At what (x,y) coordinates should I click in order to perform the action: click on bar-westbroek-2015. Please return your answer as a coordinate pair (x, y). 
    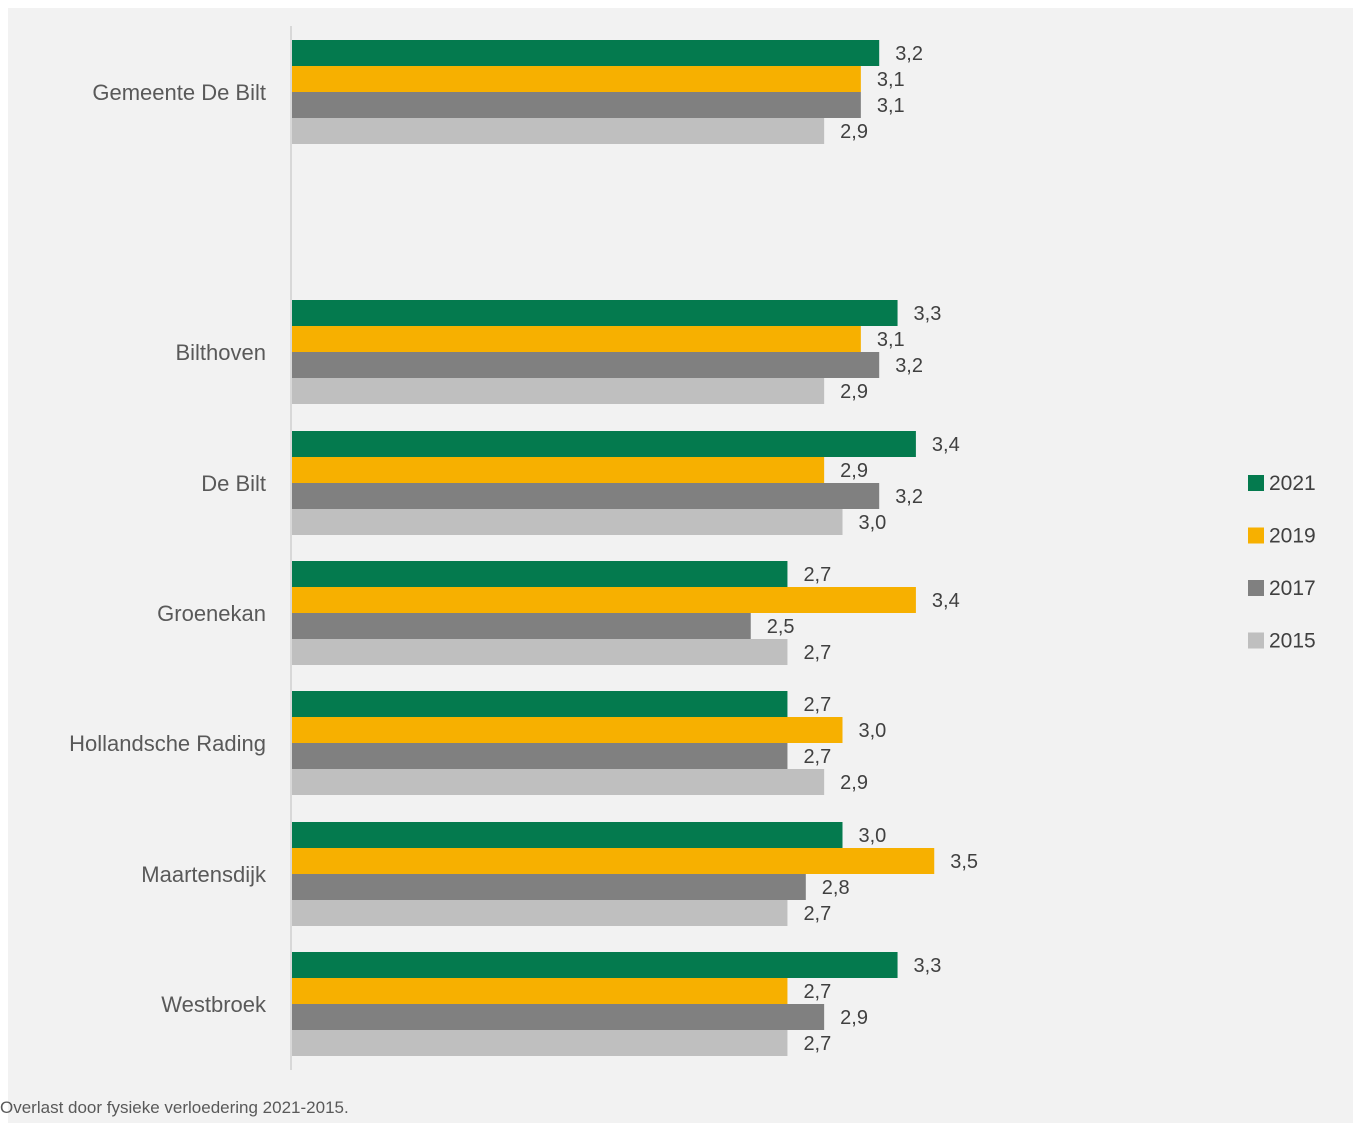
    Looking at the image, I should click on (540, 1043).